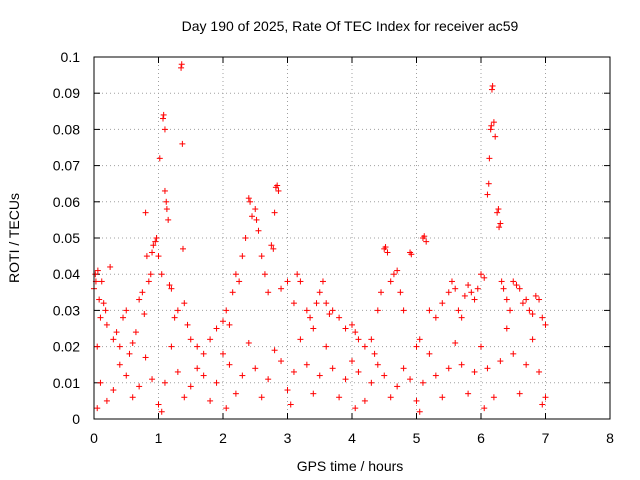 The height and width of the screenshot is (480, 640). I want to click on y-tick-label: 0.05, so click(66, 238).